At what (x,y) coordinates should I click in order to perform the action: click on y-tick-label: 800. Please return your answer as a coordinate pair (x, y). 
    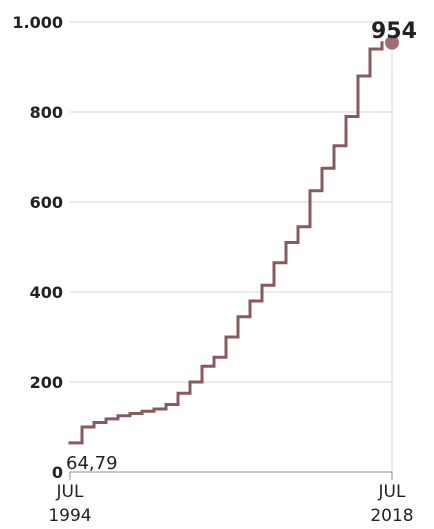
    Looking at the image, I should click on (46, 112).